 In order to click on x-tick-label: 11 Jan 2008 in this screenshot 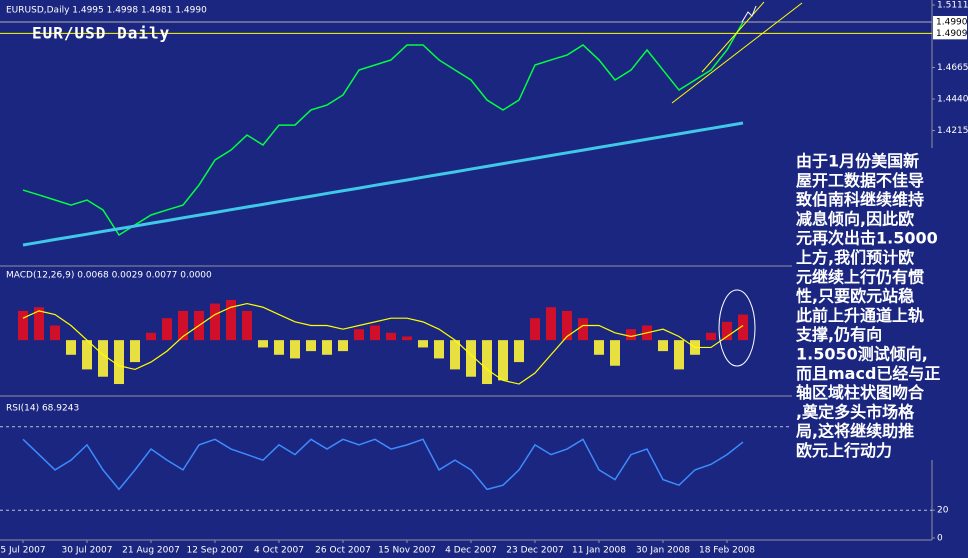, I will do `click(599, 551)`.